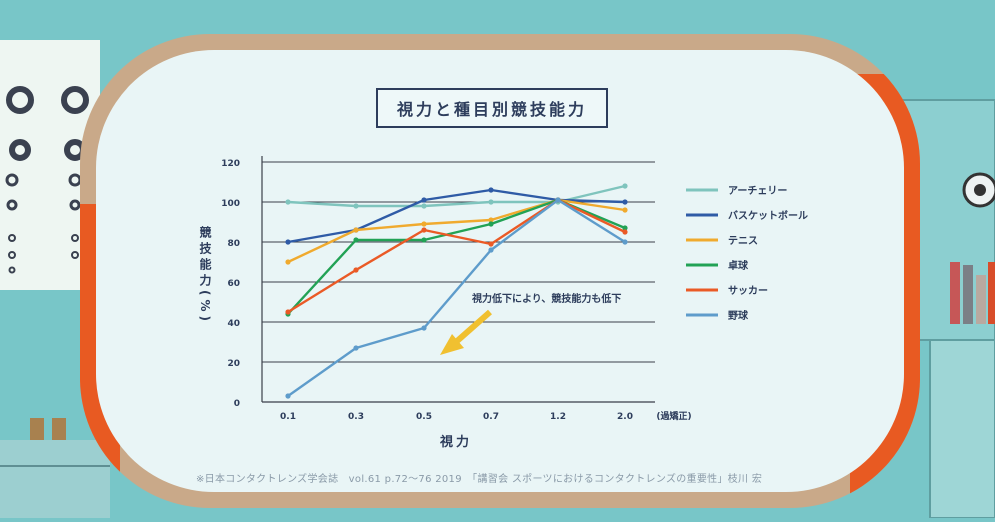  What do you see at coordinates (625, 417) in the screenshot?
I see `x-tick-label: 2.0` at bounding box center [625, 417].